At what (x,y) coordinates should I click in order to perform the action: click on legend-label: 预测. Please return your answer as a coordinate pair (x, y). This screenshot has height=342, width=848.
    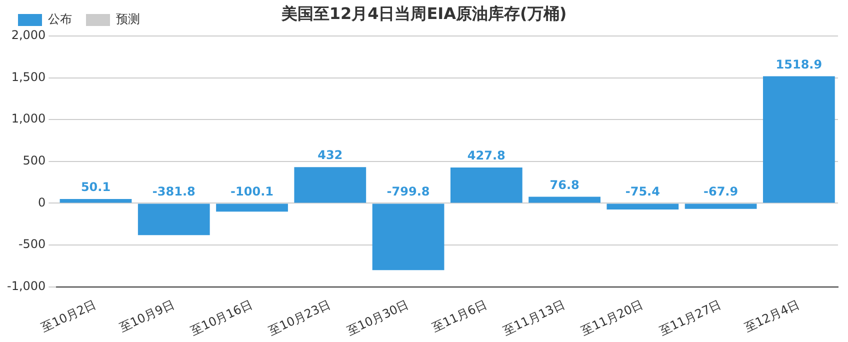
    Looking at the image, I should click on (128, 19).